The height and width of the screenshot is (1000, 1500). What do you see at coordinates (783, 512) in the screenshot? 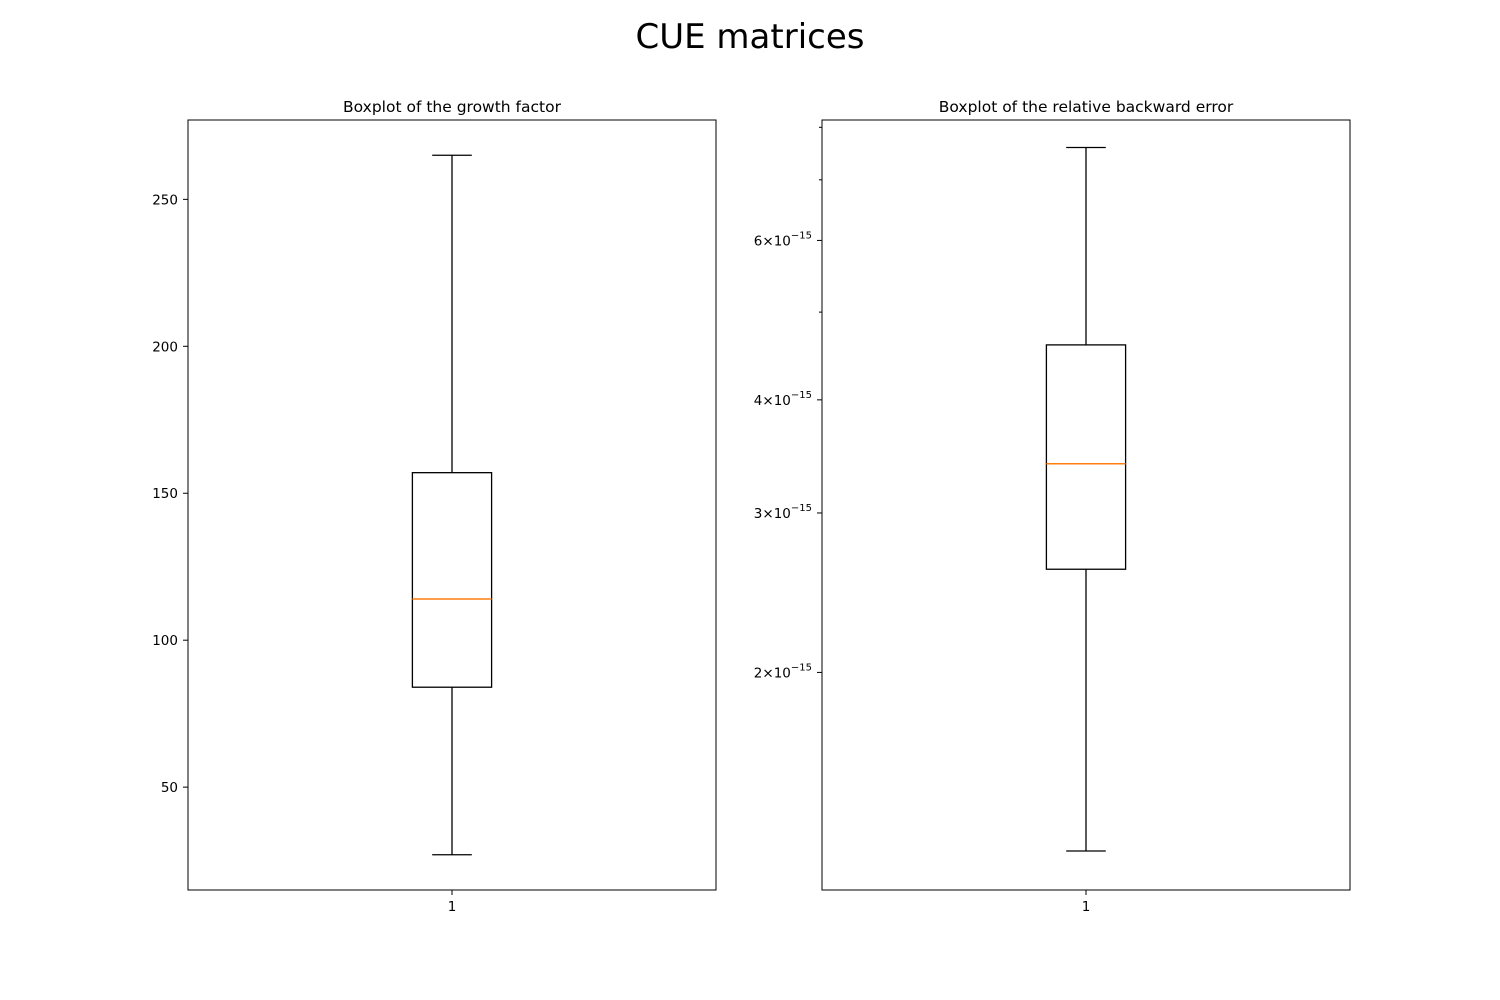
I see `backward-error-ytick-label: 3×10⁻¹⁵` at bounding box center [783, 512].